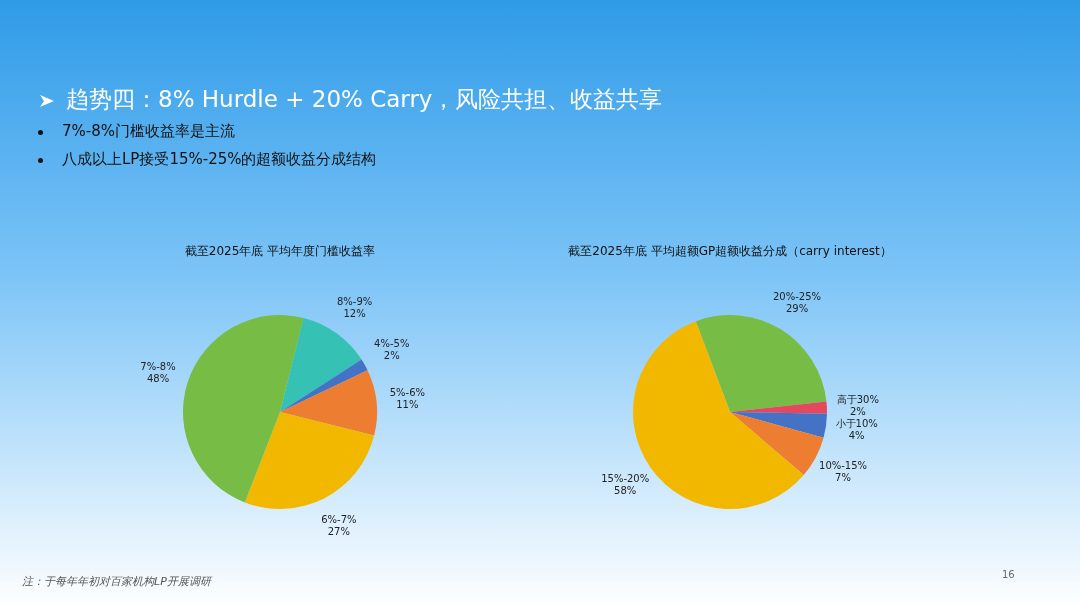 Image resolution: width=1080 pixels, height=608 pixels. What do you see at coordinates (338, 531) in the screenshot?
I see `data-label: 27%` at bounding box center [338, 531].